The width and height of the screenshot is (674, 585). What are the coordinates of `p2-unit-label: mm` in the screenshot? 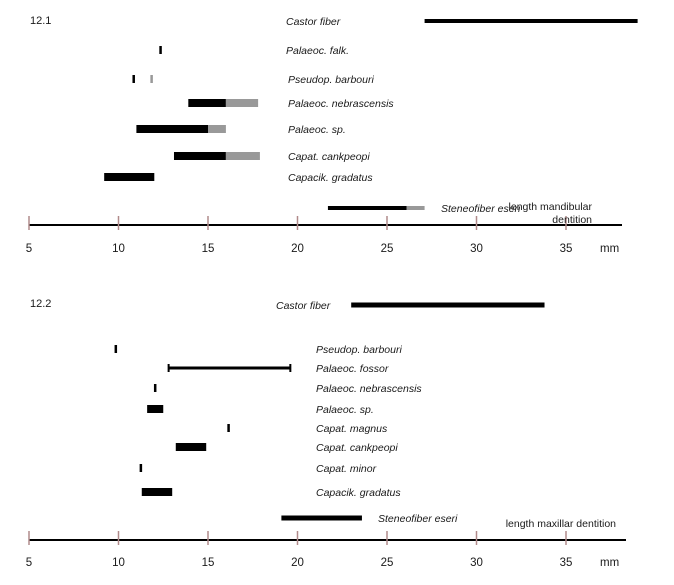 It's located at (609, 563).